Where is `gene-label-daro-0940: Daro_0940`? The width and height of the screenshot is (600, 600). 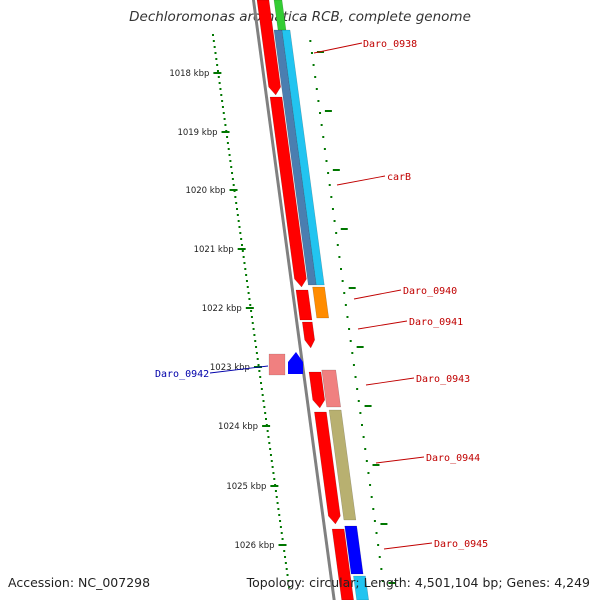
gene-label-daro-0940: Daro_0940 is located at coordinates (430, 291).